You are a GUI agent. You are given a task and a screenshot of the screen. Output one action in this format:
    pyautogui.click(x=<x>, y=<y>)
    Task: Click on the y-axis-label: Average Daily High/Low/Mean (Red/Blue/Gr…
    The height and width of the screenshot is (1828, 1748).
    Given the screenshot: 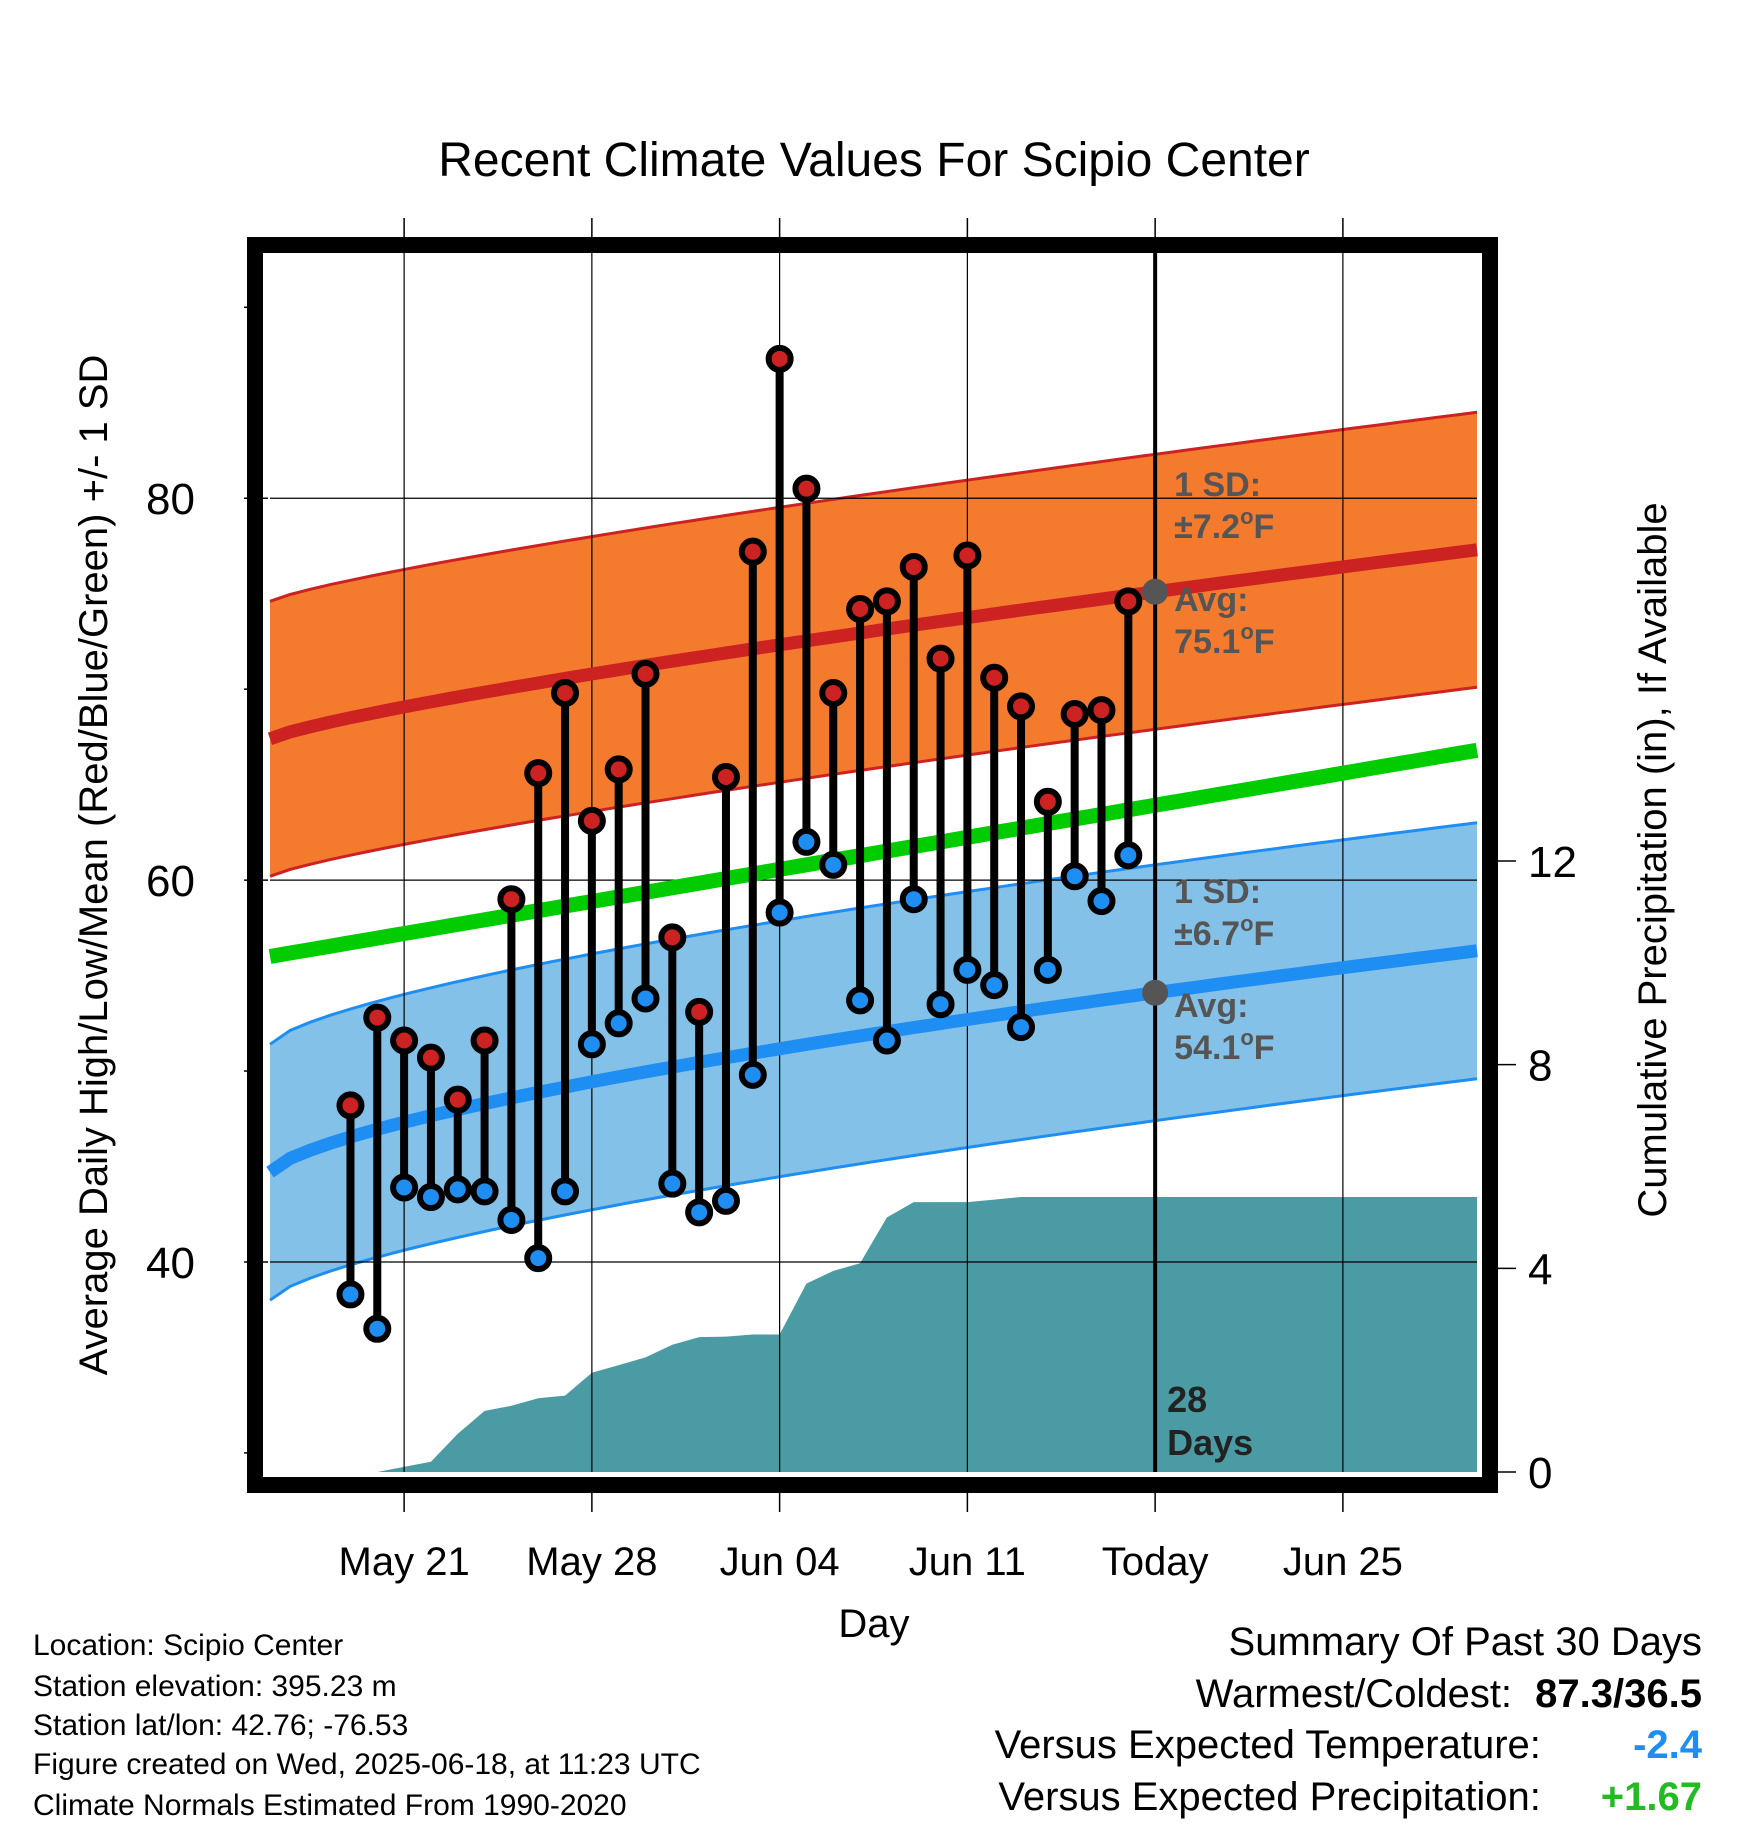 What is the action you would take?
    pyautogui.click(x=94, y=865)
    